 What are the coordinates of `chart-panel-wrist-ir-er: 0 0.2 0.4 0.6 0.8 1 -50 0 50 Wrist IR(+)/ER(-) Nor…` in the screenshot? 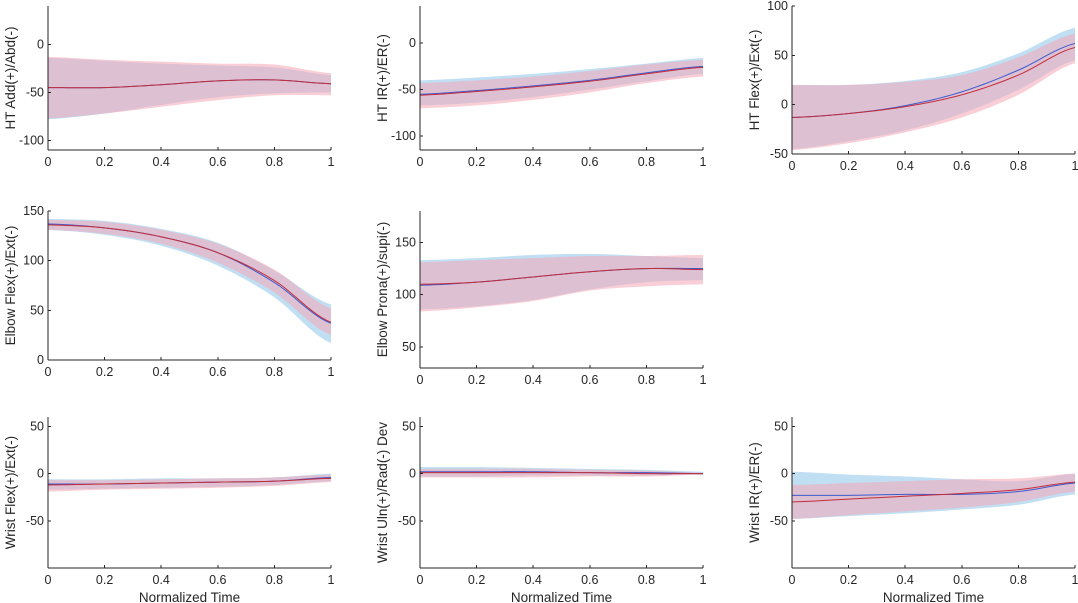 It's located at (912, 510).